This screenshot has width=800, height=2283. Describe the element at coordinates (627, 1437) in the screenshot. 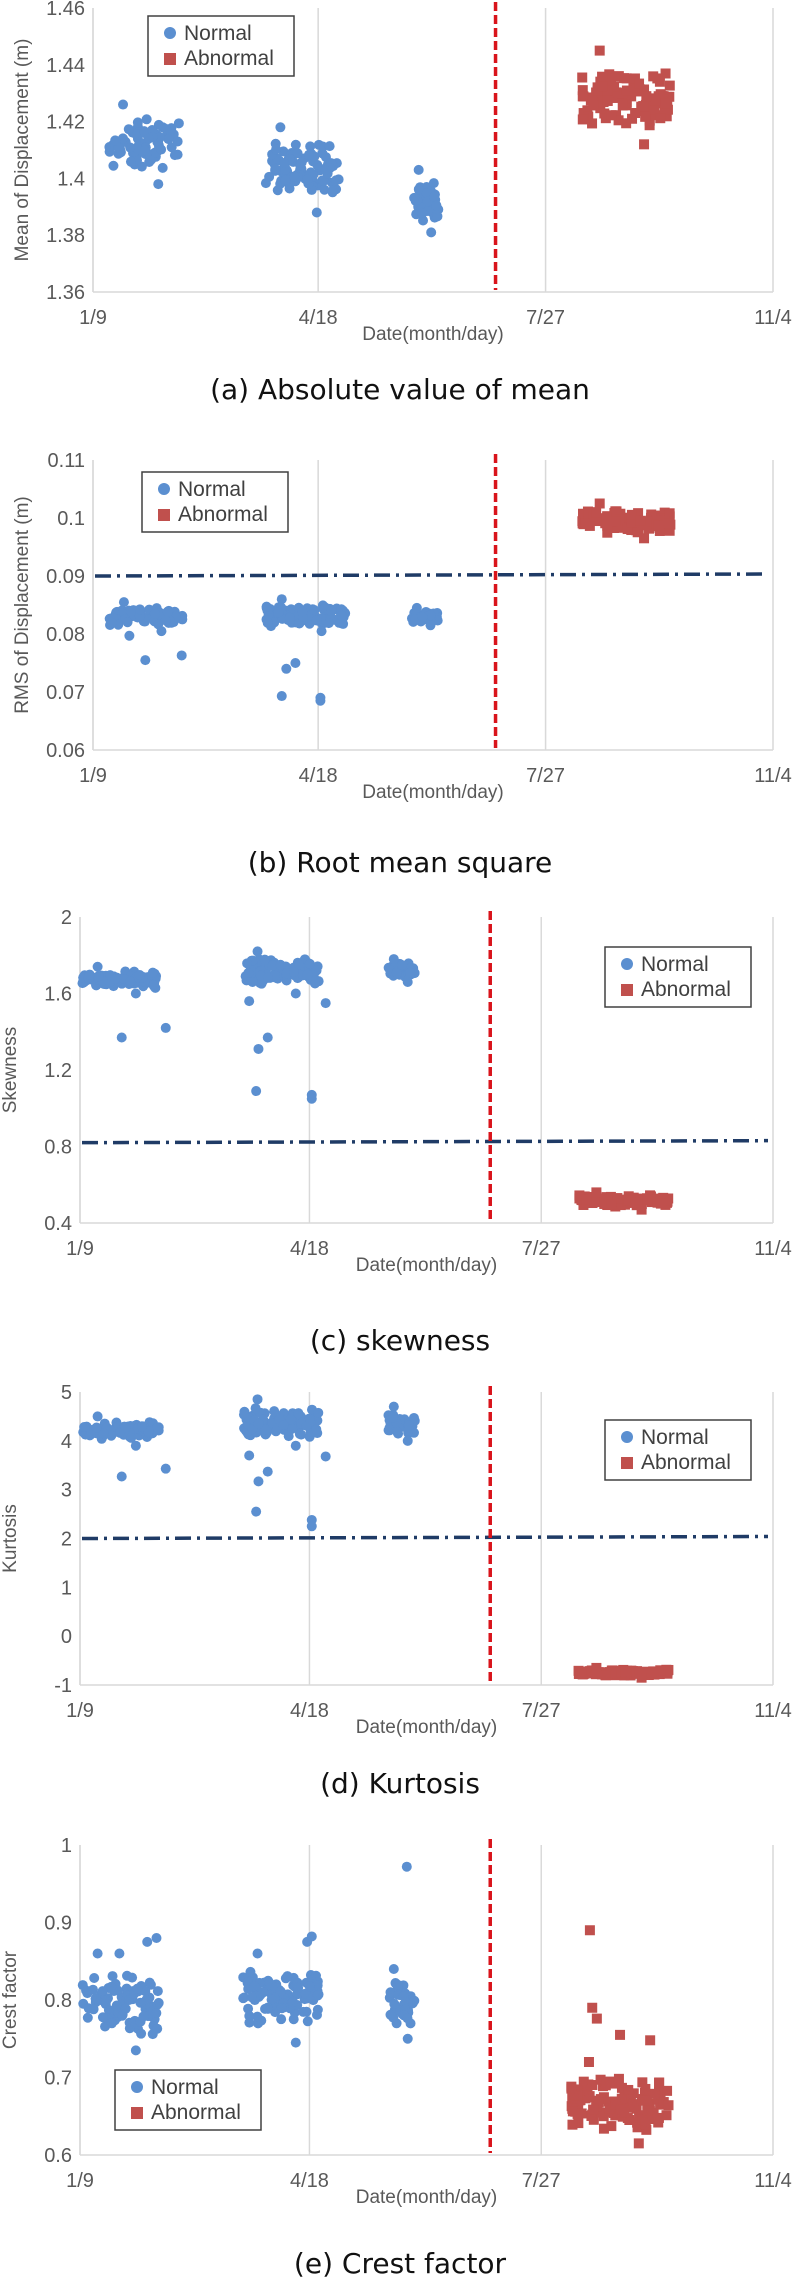

I see `legend-marker-normal` at that location.